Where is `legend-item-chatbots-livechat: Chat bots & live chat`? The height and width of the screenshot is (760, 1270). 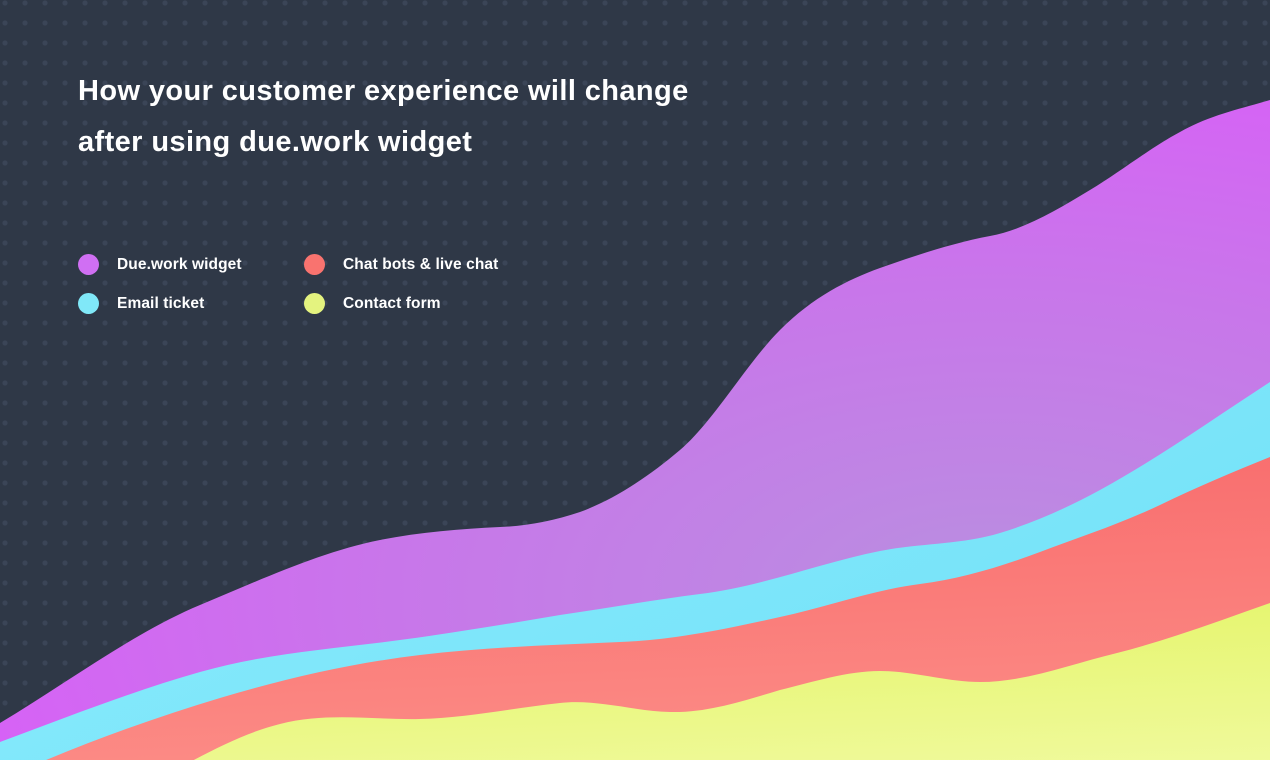 legend-item-chatbots-livechat: Chat bots & live chat is located at coordinates (401, 264).